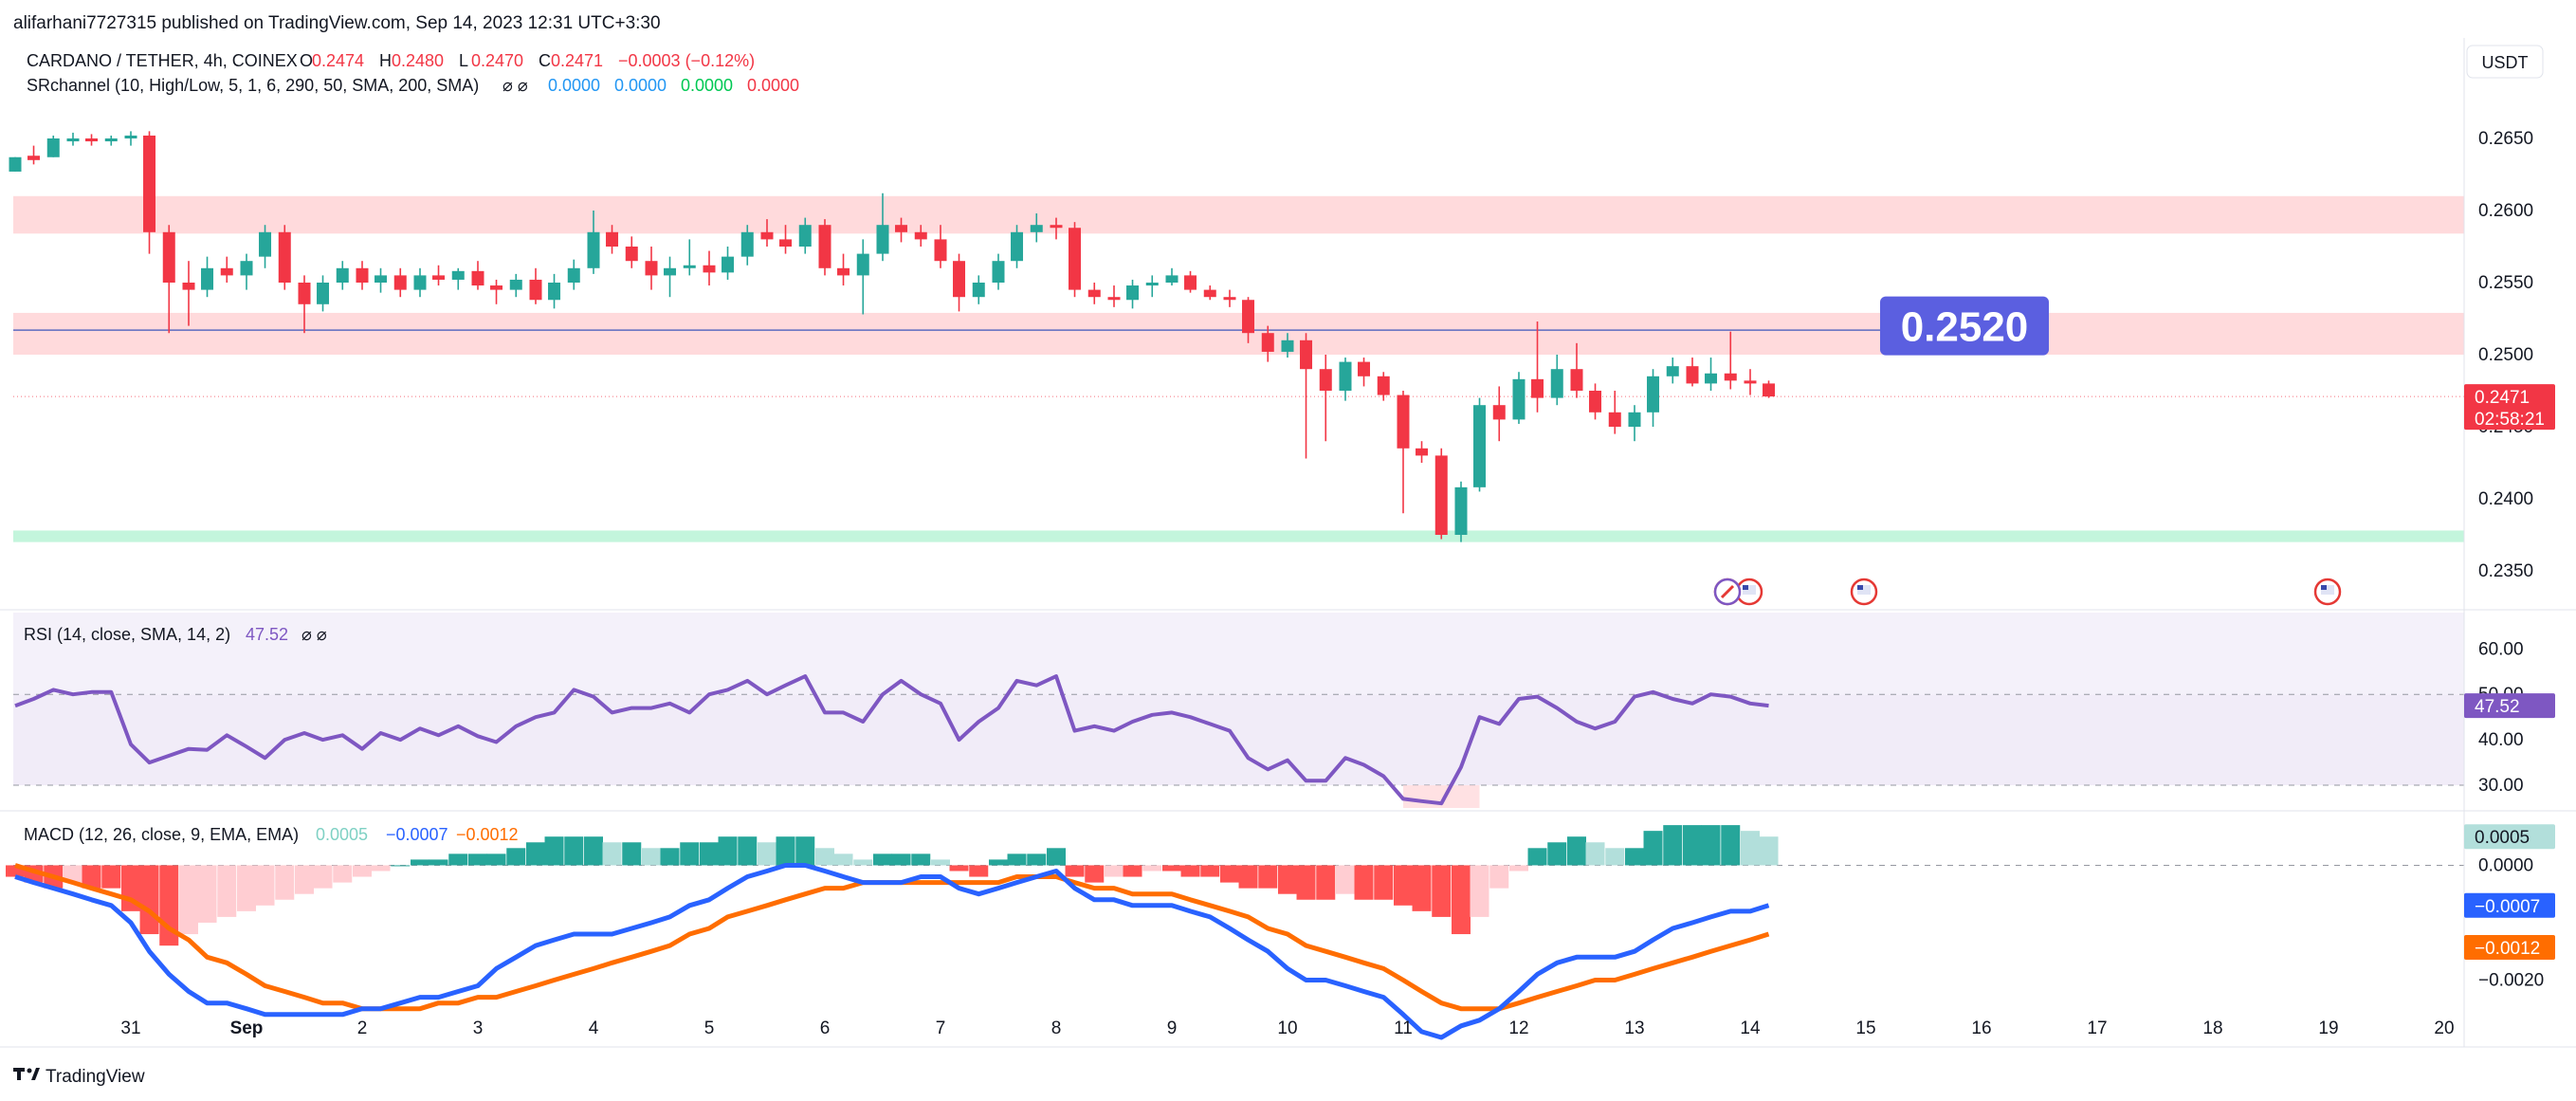  What do you see at coordinates (891, 740) in the screenshot?
I see `rsi-line` at bounding box center [891, 740].